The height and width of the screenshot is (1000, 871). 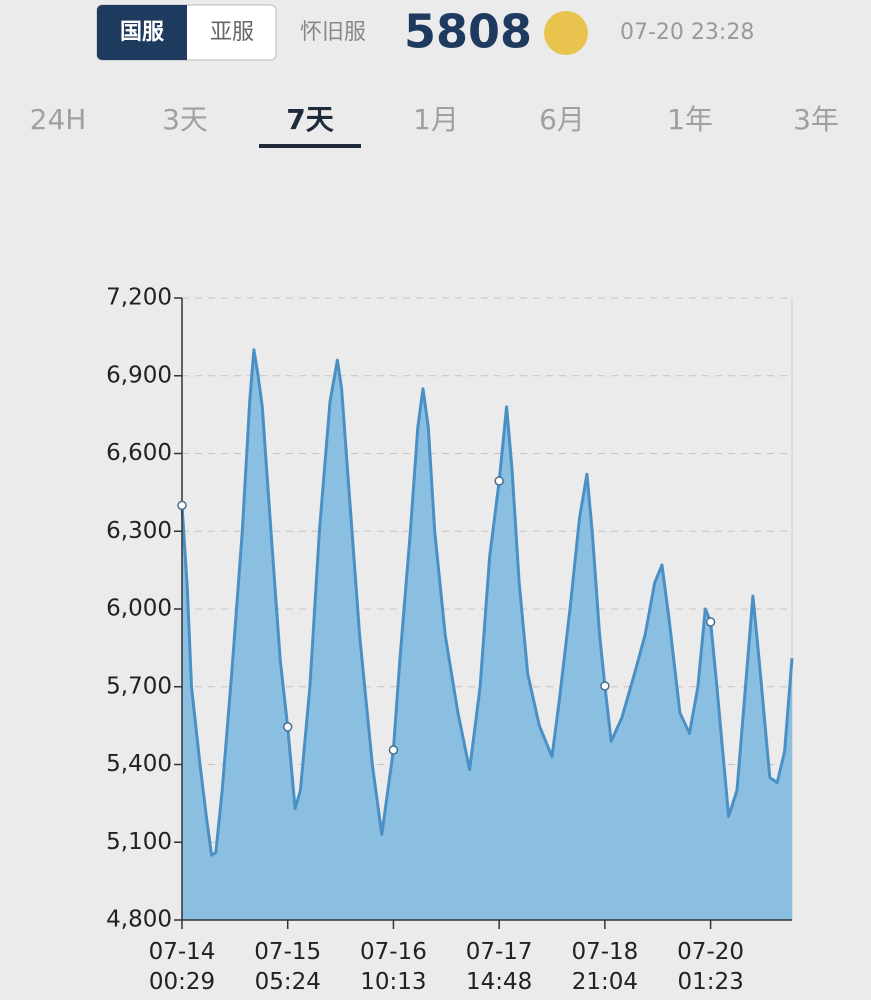 What do you see at coordinates (393, 967) in the screenshot?
I see `x-tick-label: 07-16 10:13` at bounding box center [393, 967].